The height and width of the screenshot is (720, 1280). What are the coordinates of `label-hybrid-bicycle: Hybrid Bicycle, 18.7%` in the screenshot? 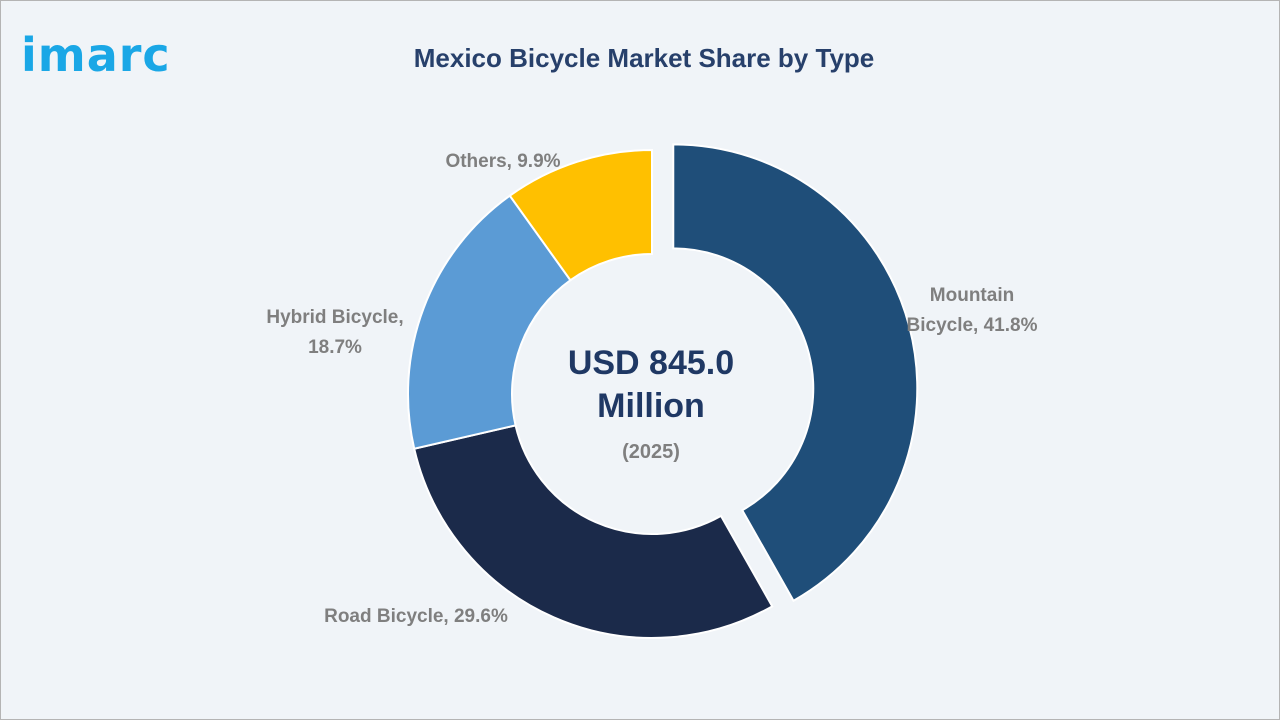 It's located at (334, 332).